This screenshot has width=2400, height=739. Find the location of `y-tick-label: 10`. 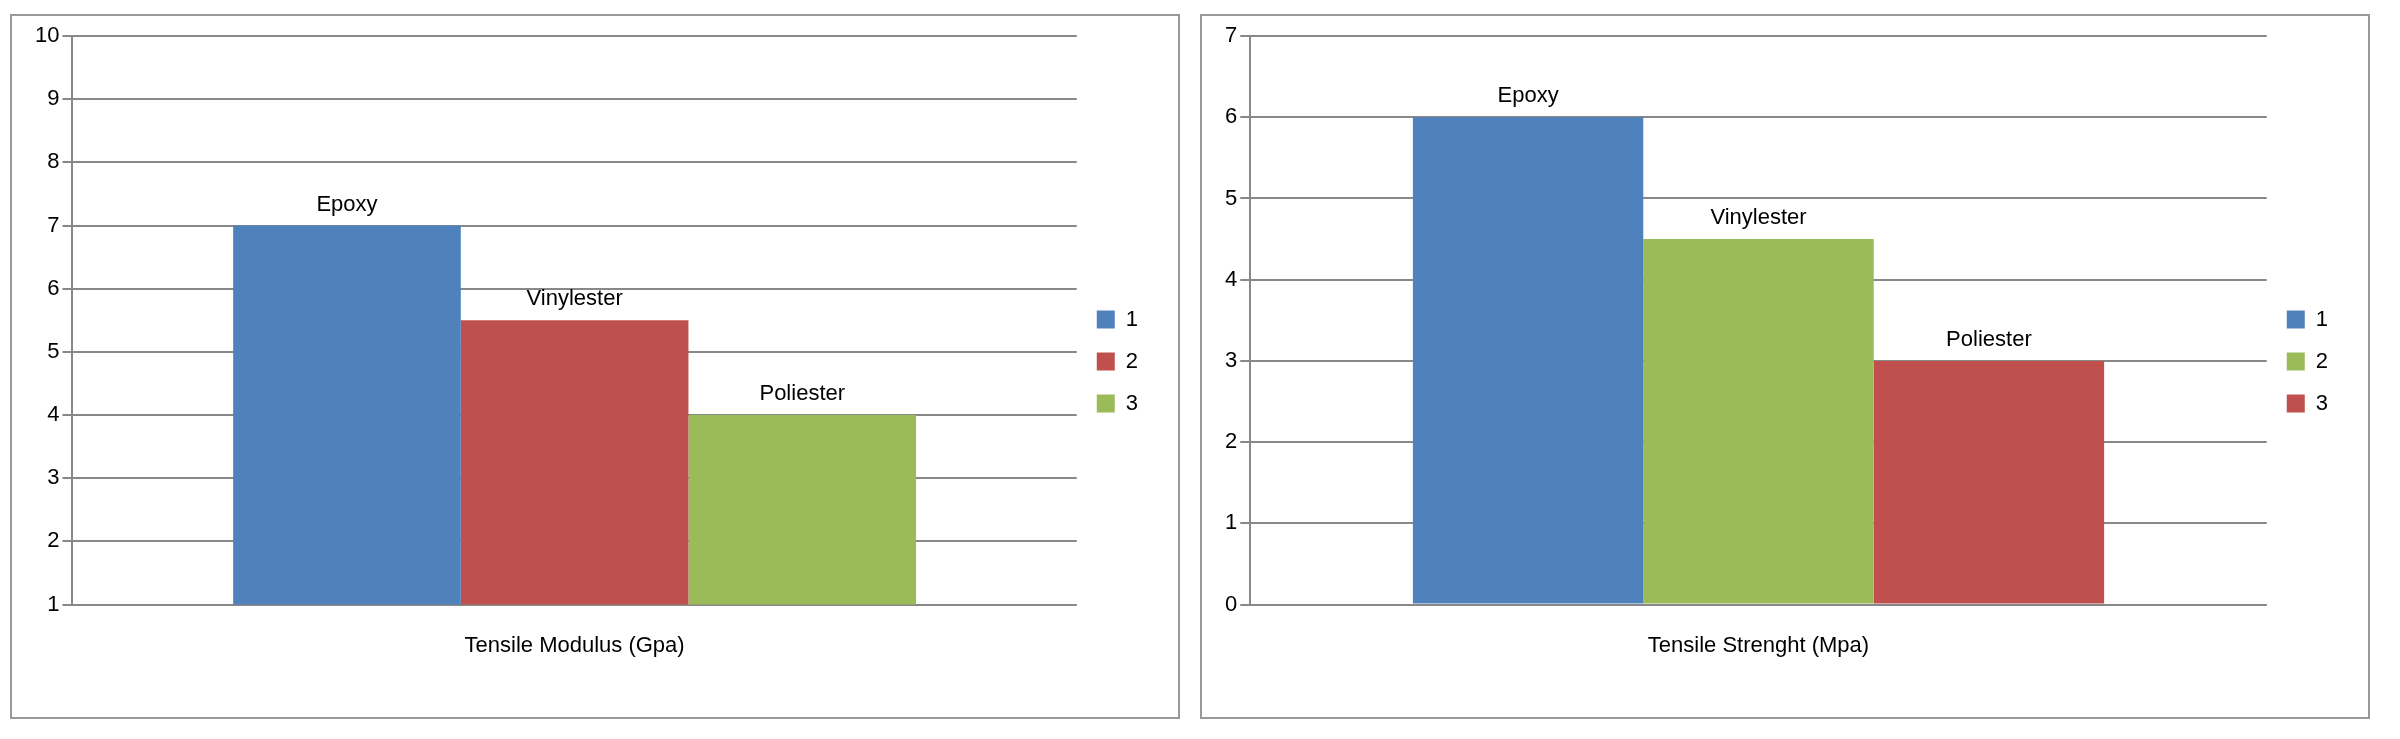

y-tick-label: 10 is located at coordinates (47, 35).